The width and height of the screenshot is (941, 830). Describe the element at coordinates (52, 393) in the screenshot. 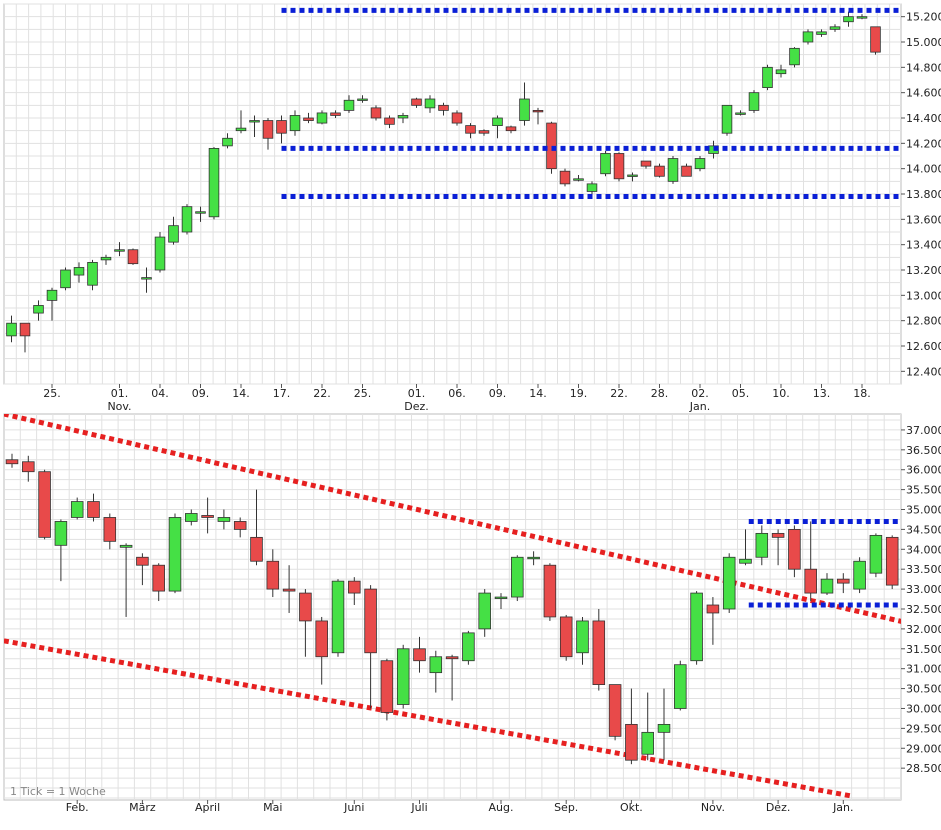

I see `x-tick-label: 25.` at that location.